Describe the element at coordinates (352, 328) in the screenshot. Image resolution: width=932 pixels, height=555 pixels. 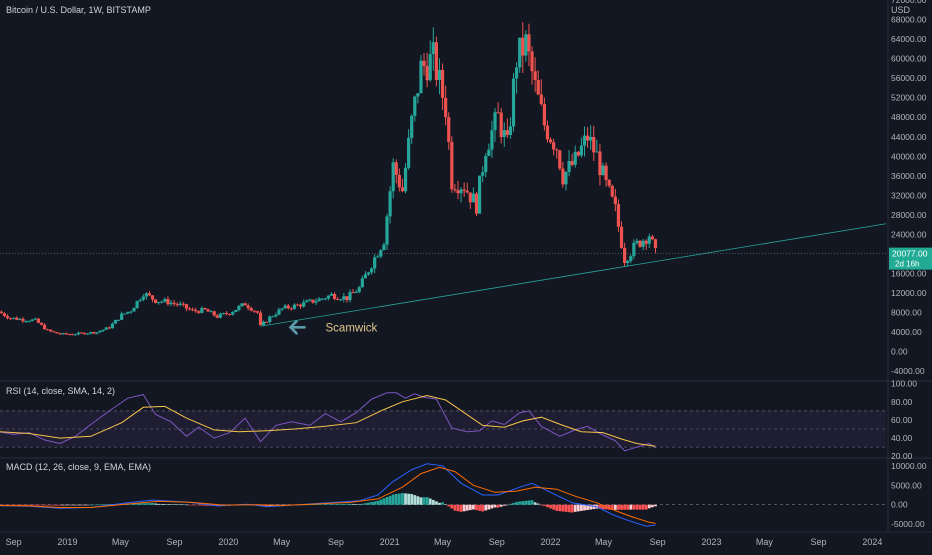
I see `scamwick-annotation: Scamwick` at that location.